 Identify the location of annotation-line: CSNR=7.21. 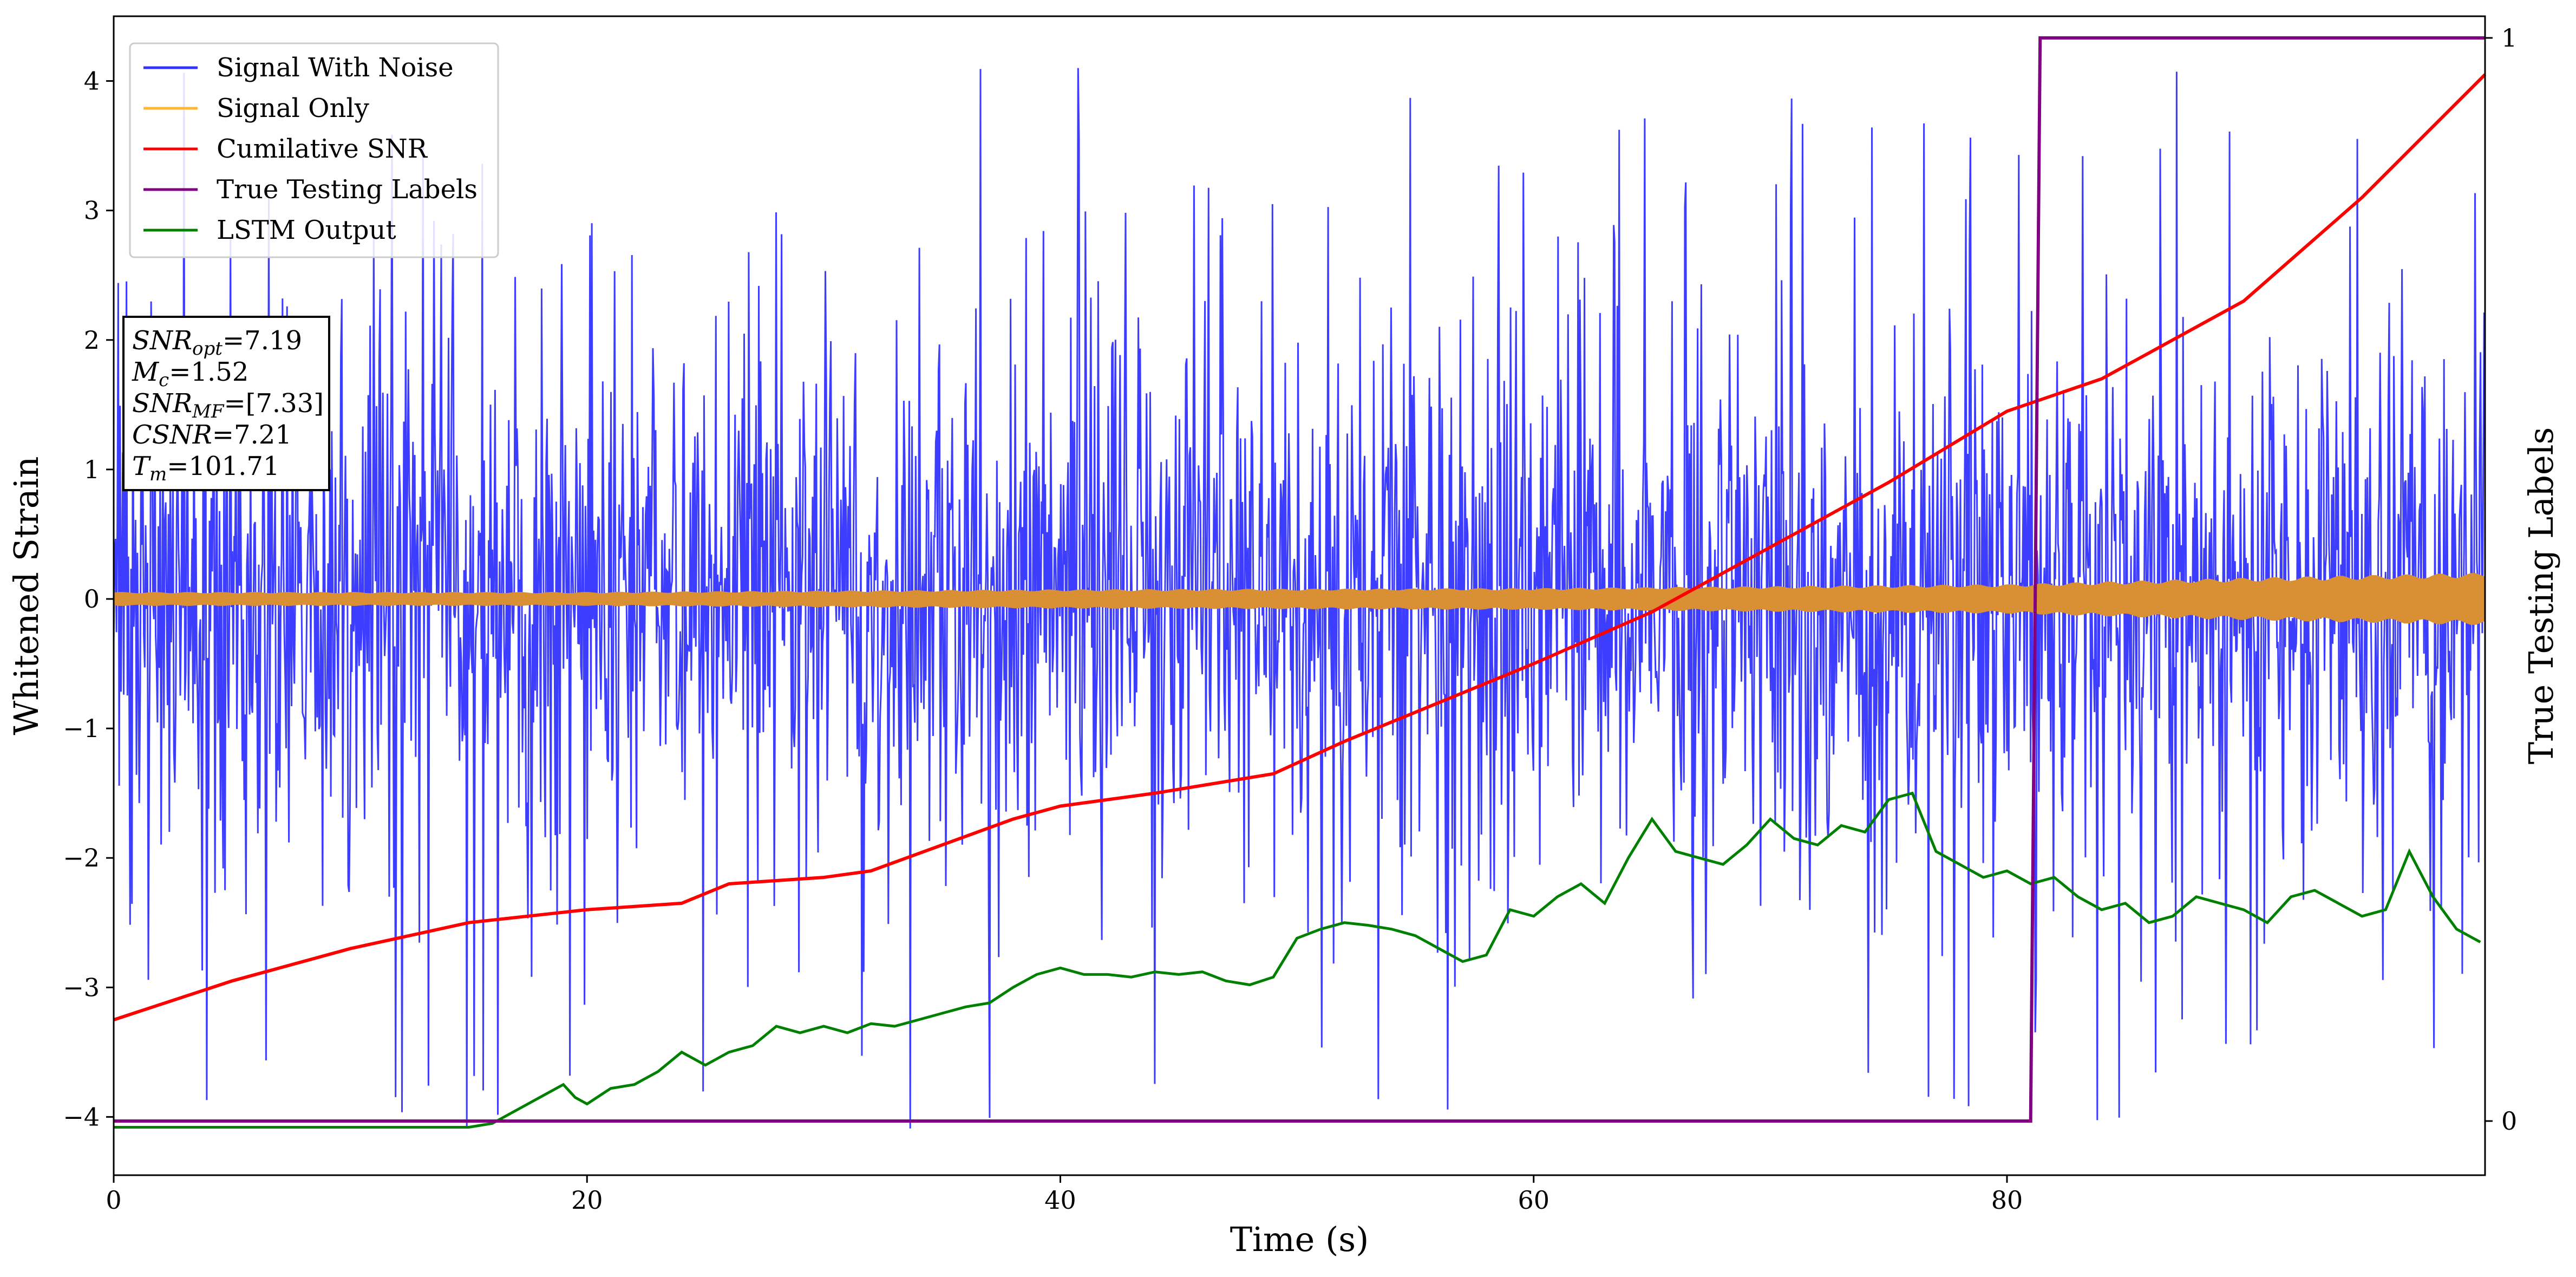
(212, 435).